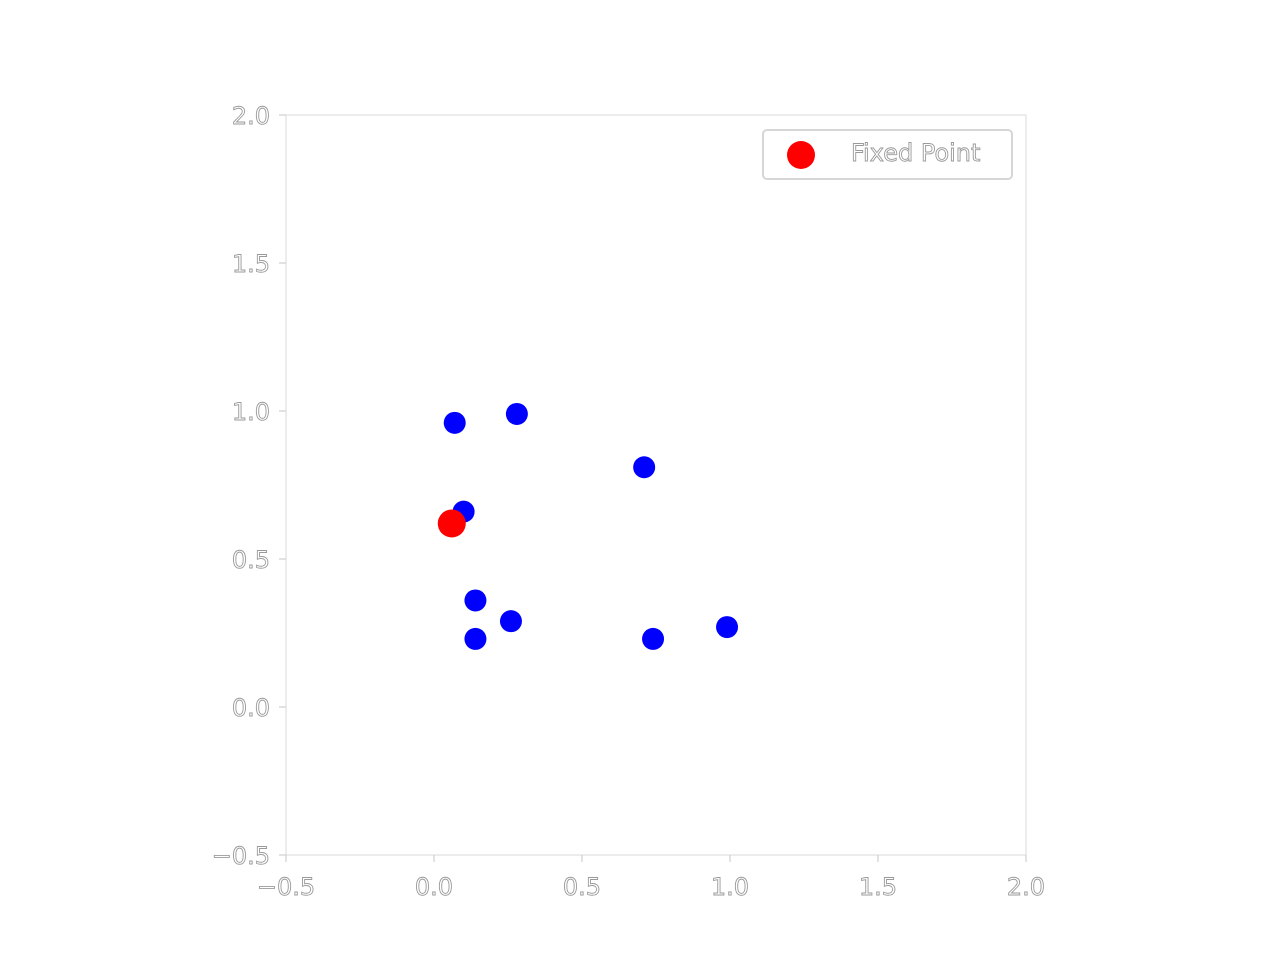 This screenshot has width=1280, height=960. What do you see at coordinates (878, 887) in the screenshot?
I see `x-tick-label: 1.5` at bounding box center [878, 887].